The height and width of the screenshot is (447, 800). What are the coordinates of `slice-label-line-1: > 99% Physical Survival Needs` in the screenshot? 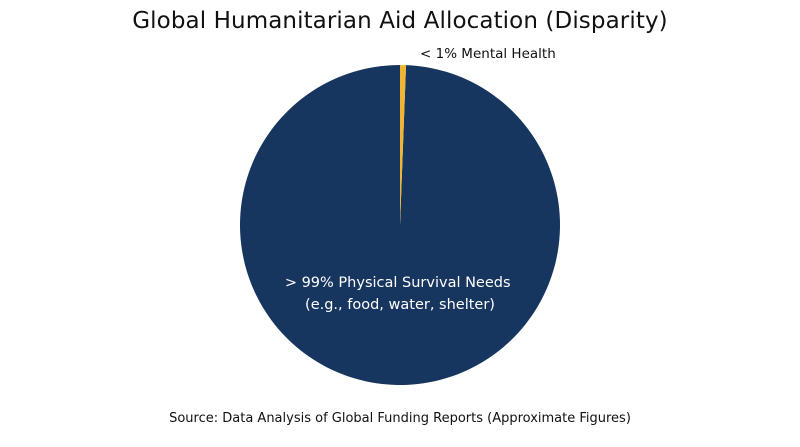 It's located at (398, 283).